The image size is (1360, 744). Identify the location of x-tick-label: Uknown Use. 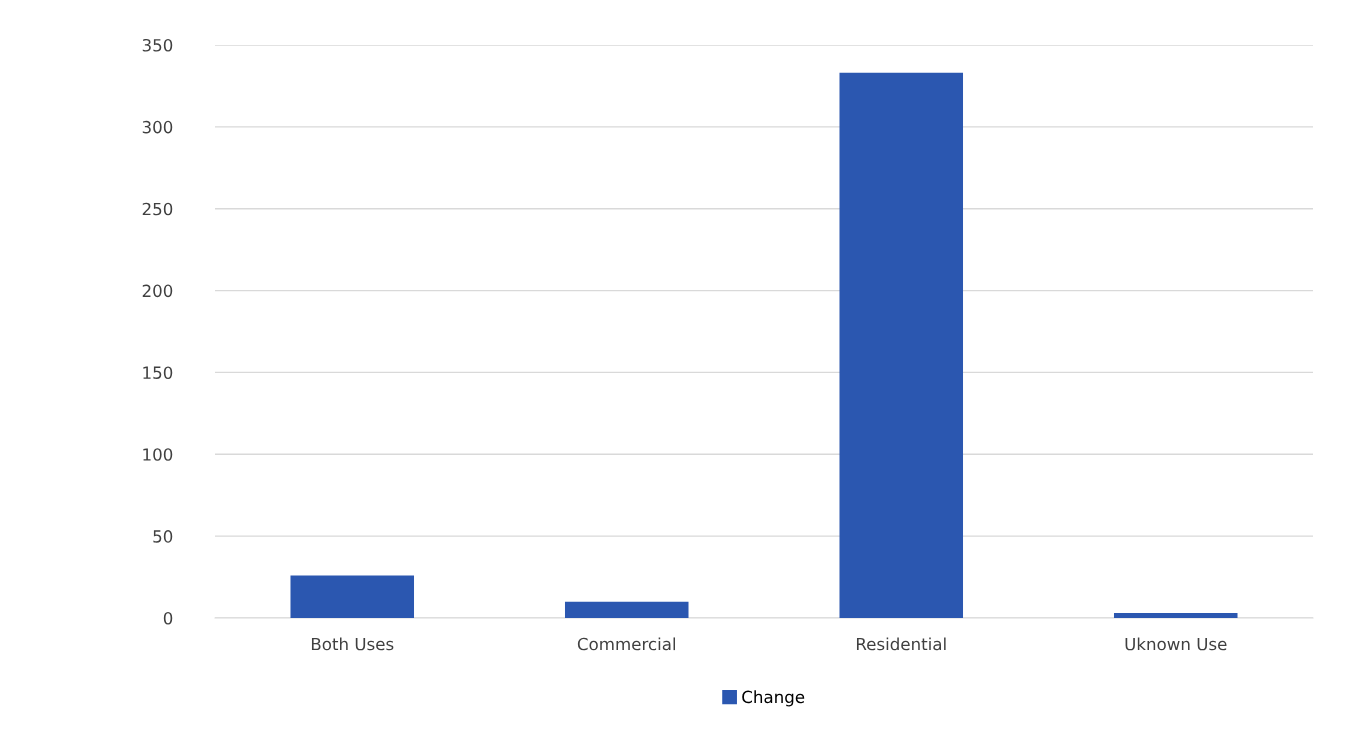
(1176, 644).